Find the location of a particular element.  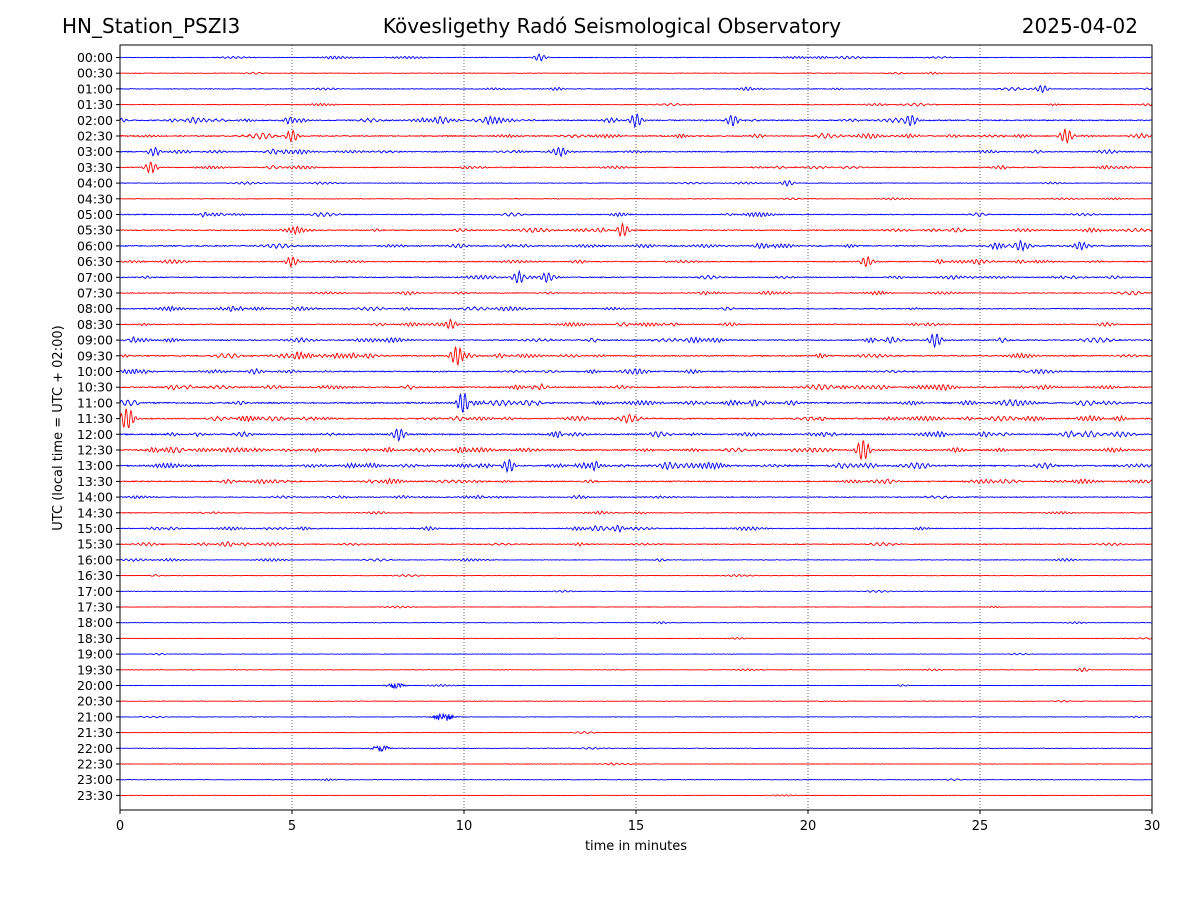

y-tick-label: 23:30 is located at coordinates (95, 795).